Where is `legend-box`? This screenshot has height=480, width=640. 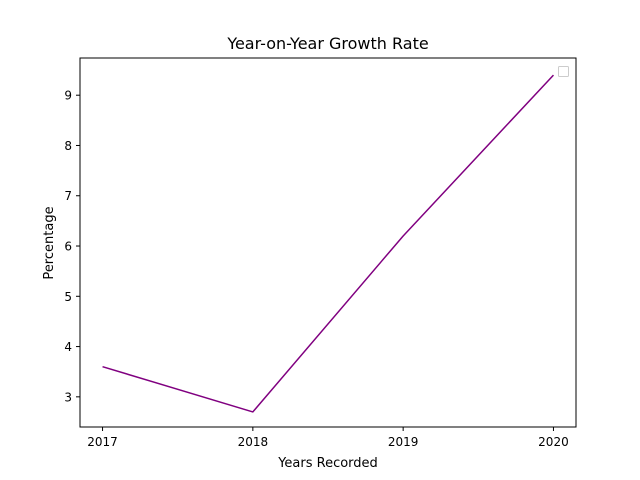
legend-box is located at coordinates (563, 71).